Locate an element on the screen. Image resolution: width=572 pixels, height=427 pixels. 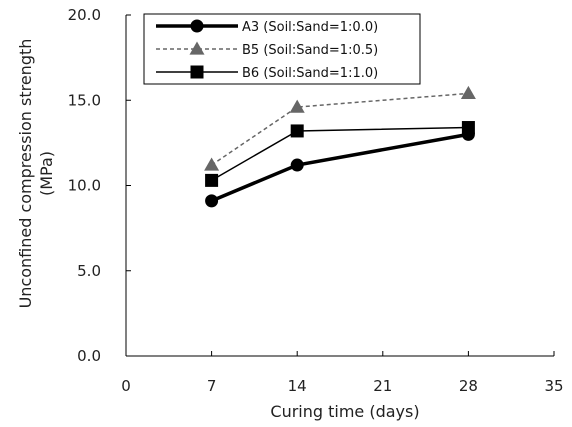
legend-item: B6 (Soil:Sand=1:1.0) is located at coordinates (267, 73).